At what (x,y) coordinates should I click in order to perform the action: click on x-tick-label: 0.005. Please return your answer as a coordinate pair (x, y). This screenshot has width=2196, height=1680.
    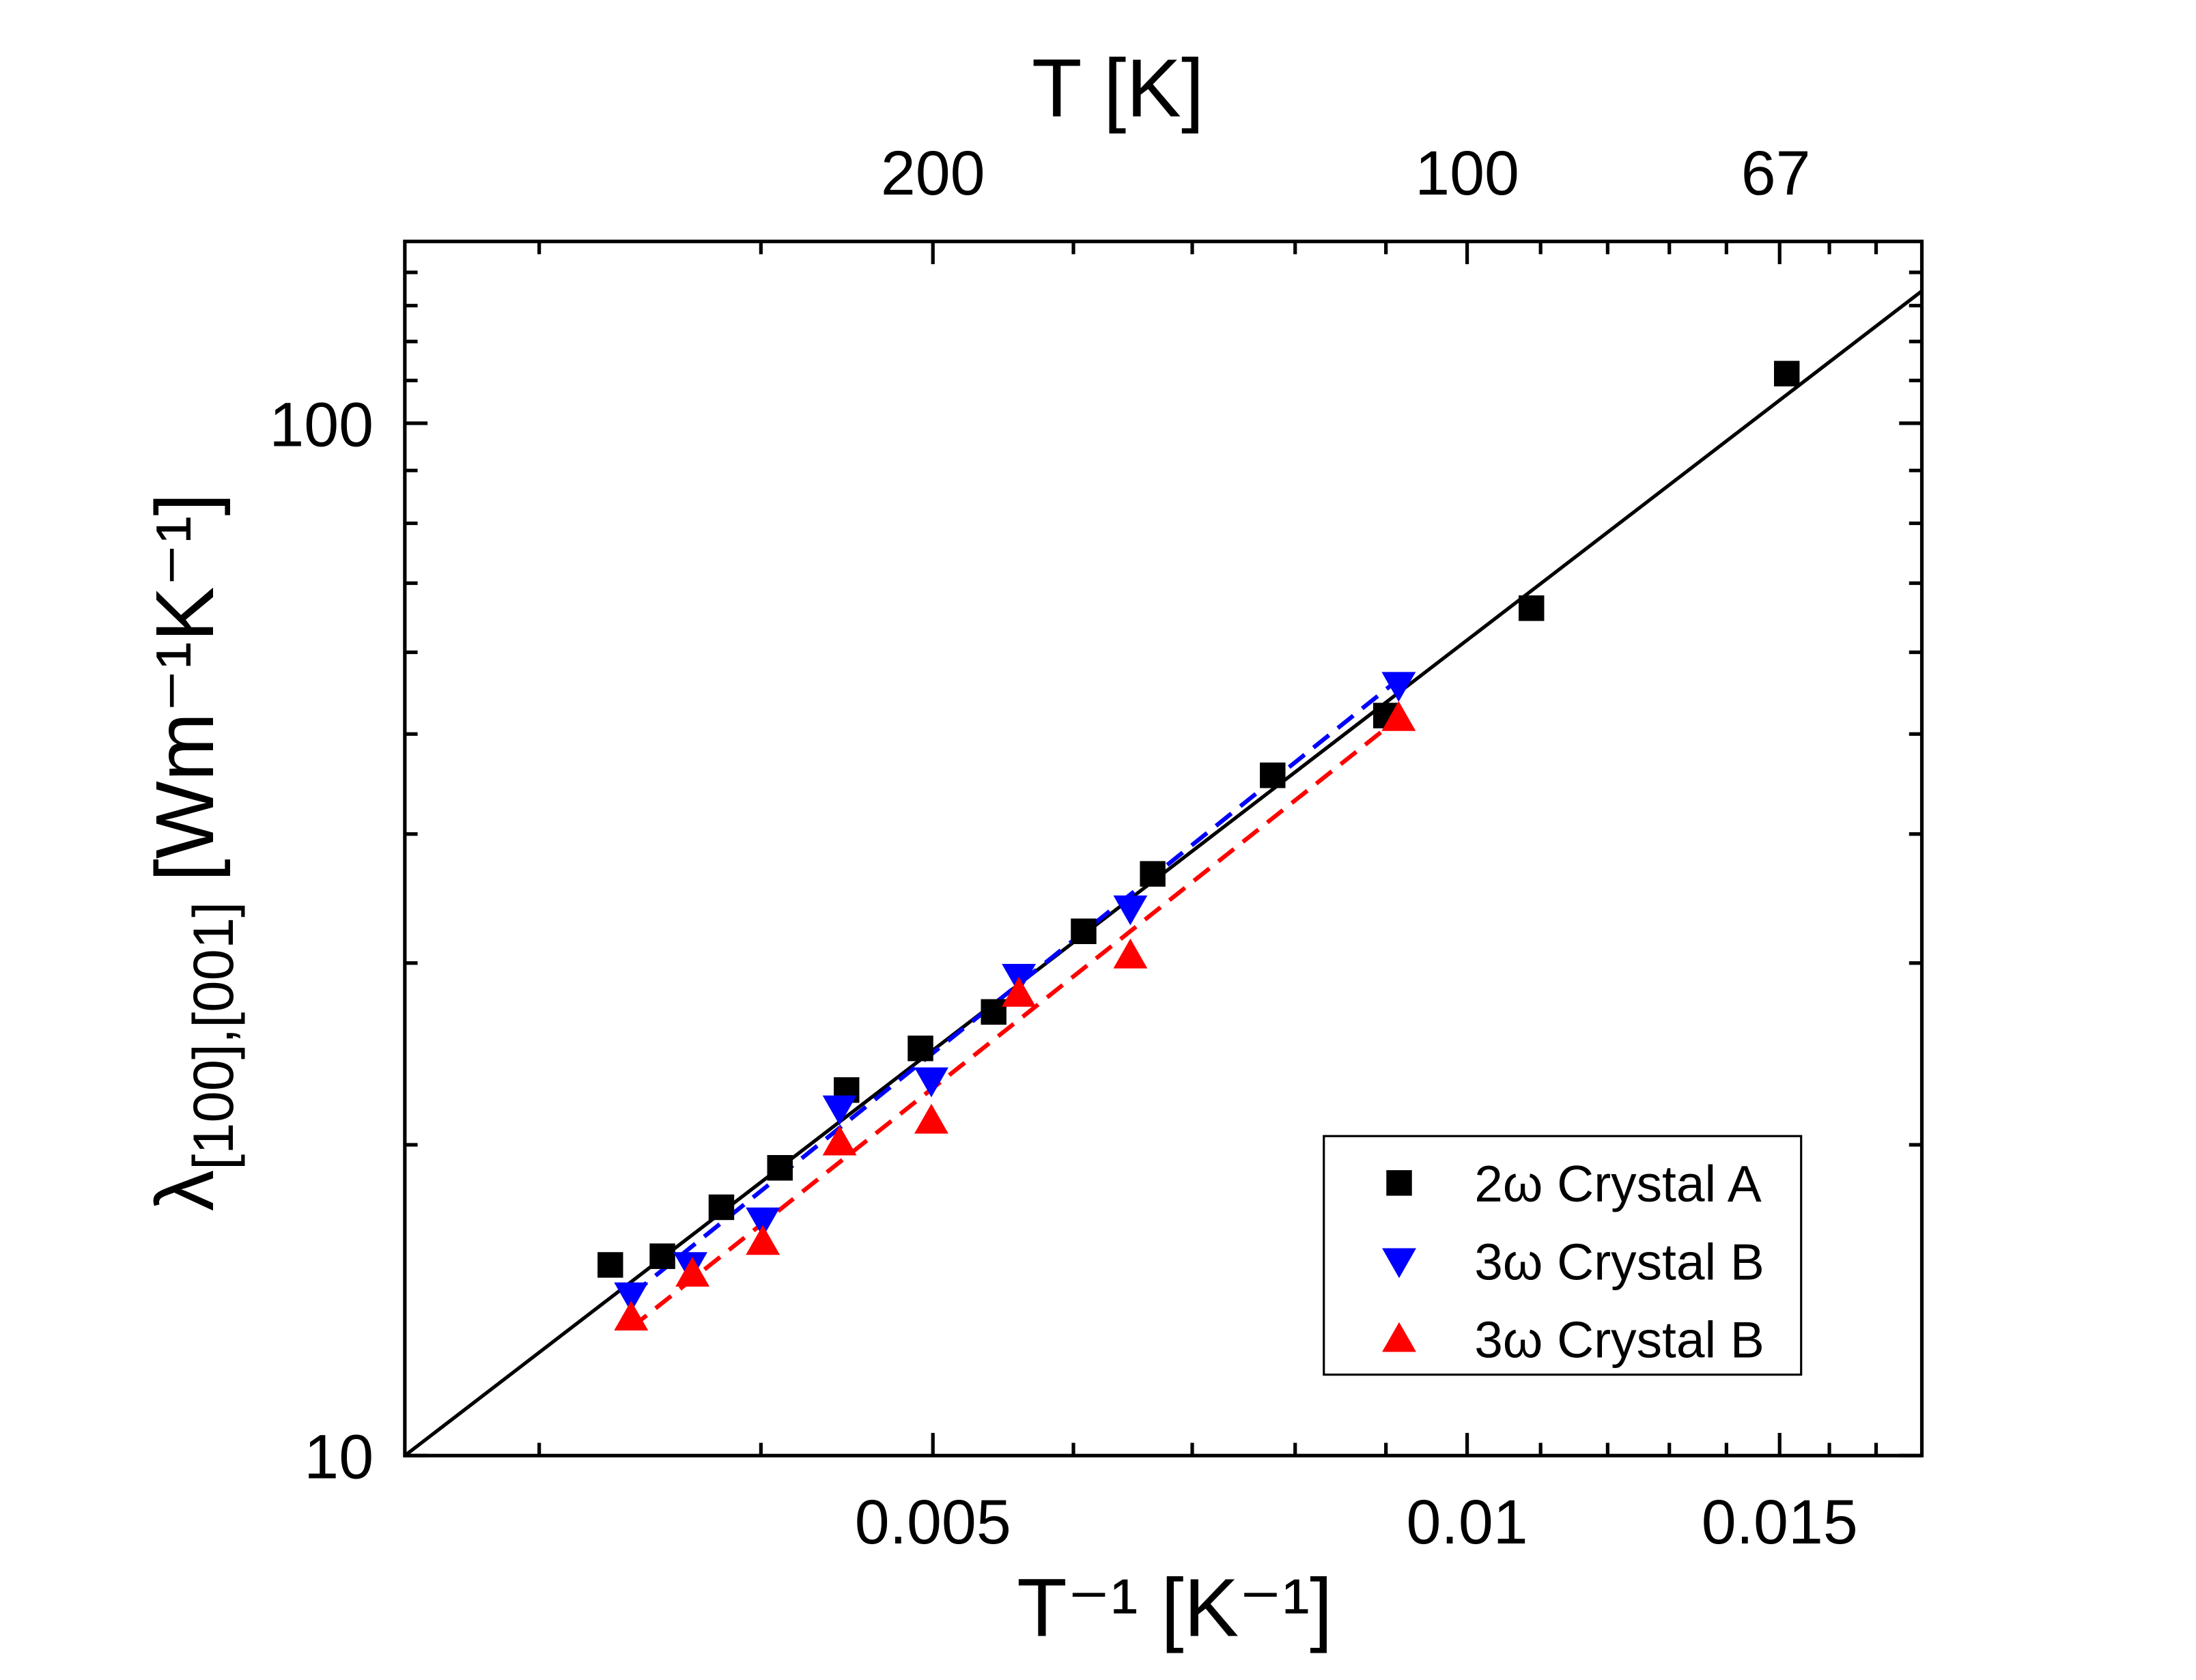
    Looking at the image, I should click on (933, 1522).